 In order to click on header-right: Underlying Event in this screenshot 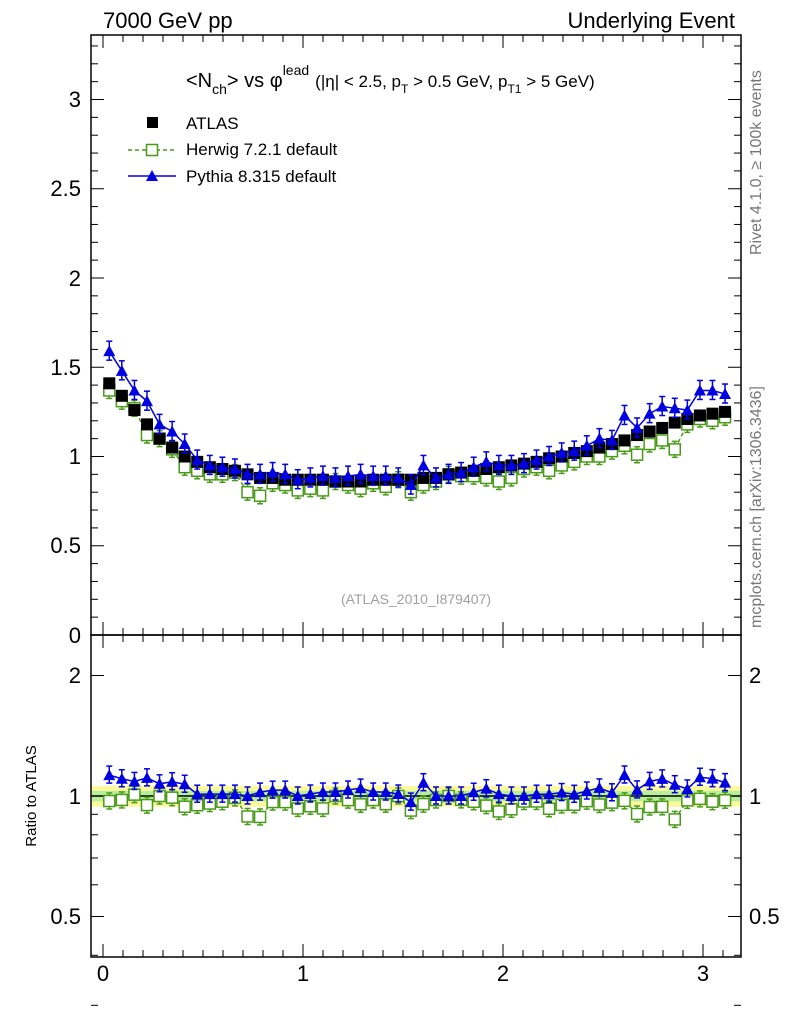, I will do `click(651, 20)`.